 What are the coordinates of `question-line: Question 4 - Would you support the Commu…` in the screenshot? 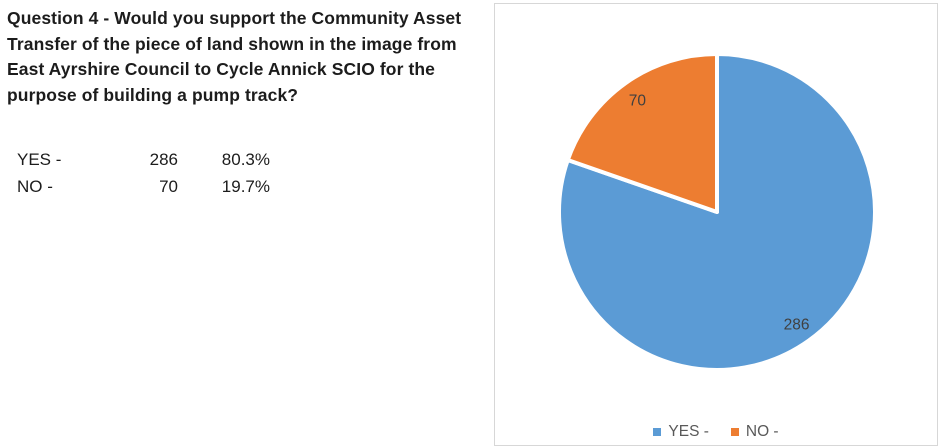 It's located at (234, 18).